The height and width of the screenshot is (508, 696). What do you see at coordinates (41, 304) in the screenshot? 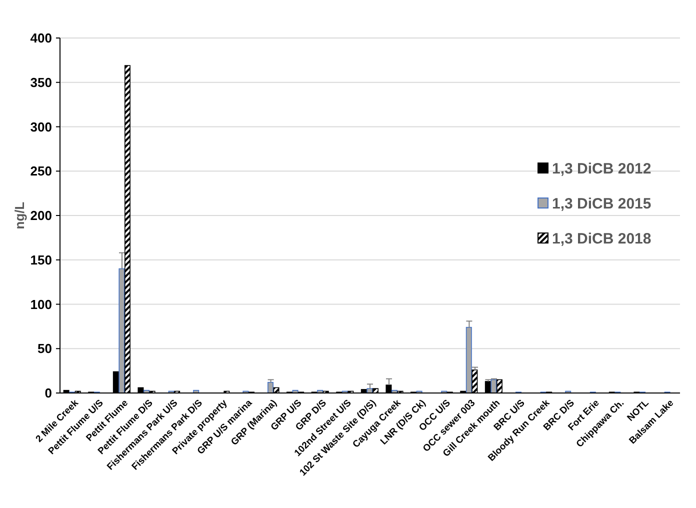
I see `y-tick-label: 100` at bounding box center [41, 304].